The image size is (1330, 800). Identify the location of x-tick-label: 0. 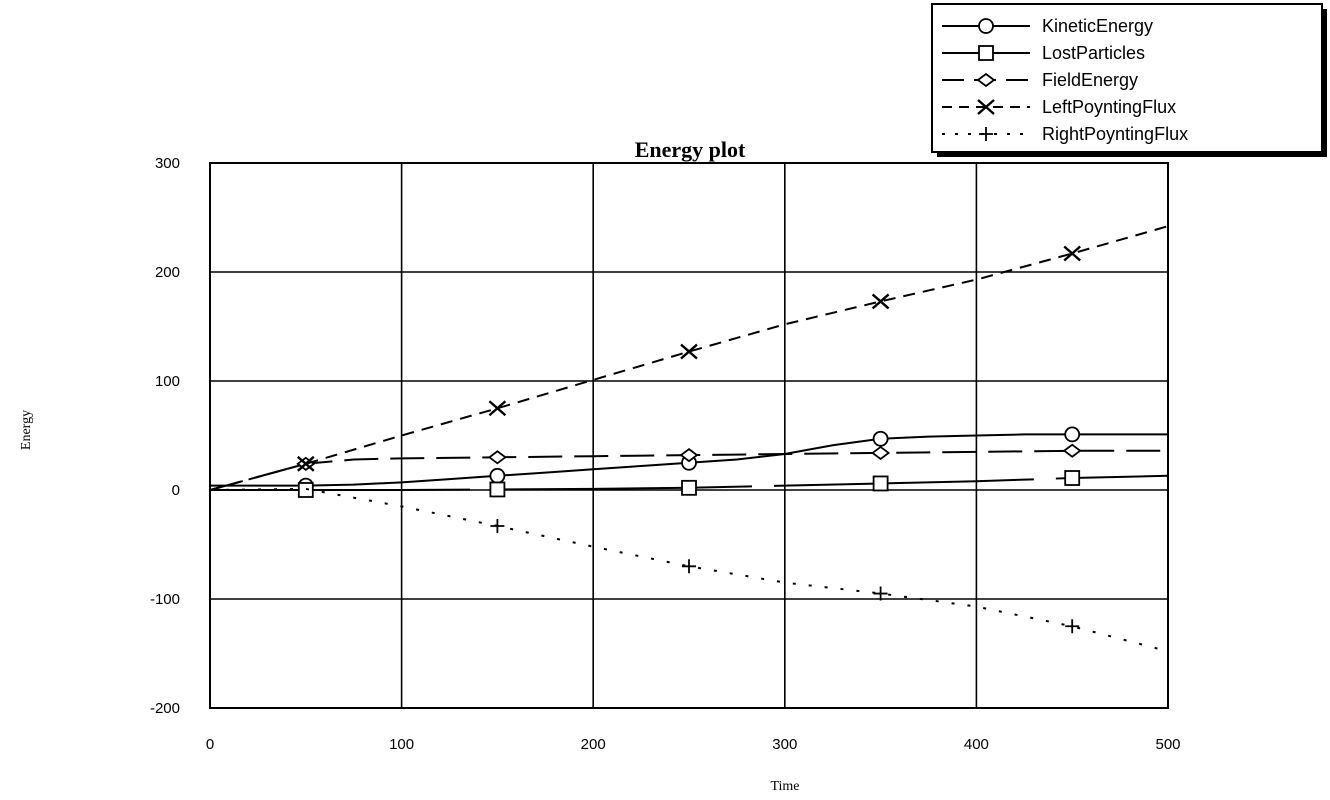
(210, 744).